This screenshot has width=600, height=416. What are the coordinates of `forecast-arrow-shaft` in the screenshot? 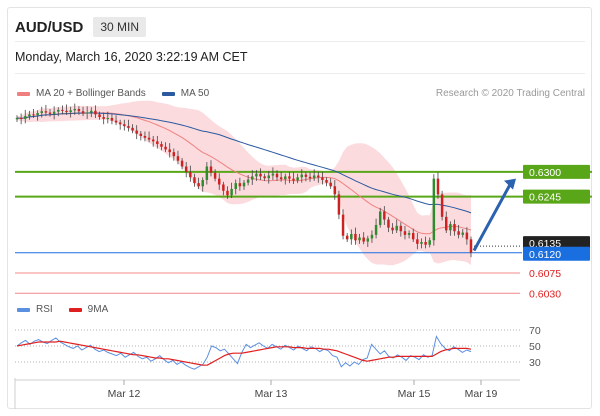 It's located at (492, 217).